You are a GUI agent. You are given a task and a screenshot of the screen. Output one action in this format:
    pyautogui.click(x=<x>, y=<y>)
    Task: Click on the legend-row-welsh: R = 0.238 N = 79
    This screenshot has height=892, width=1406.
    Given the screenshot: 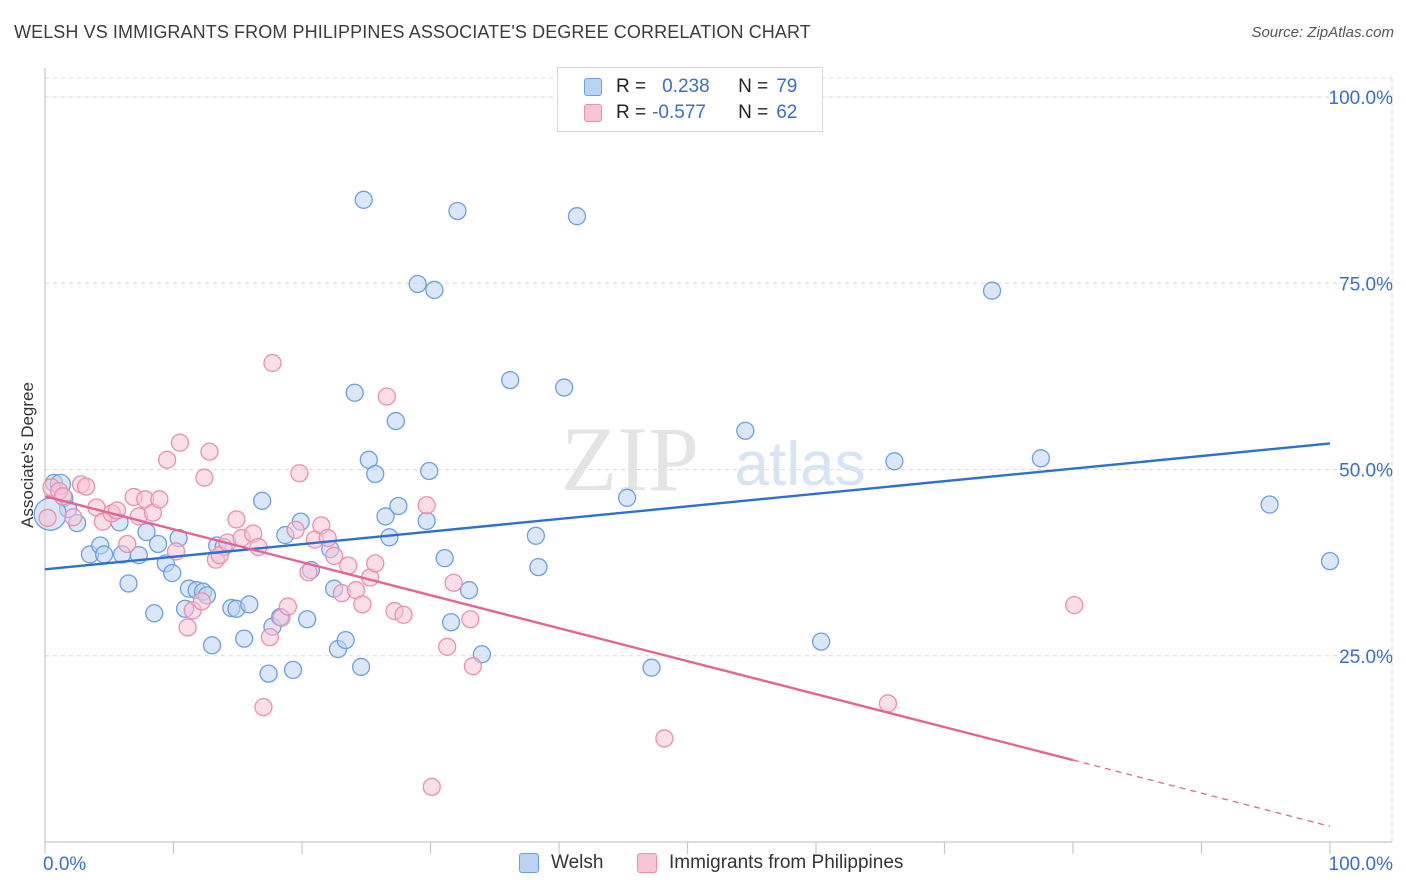 What is the action you would take?
    pyautogui.click(x=690, y=87)
    